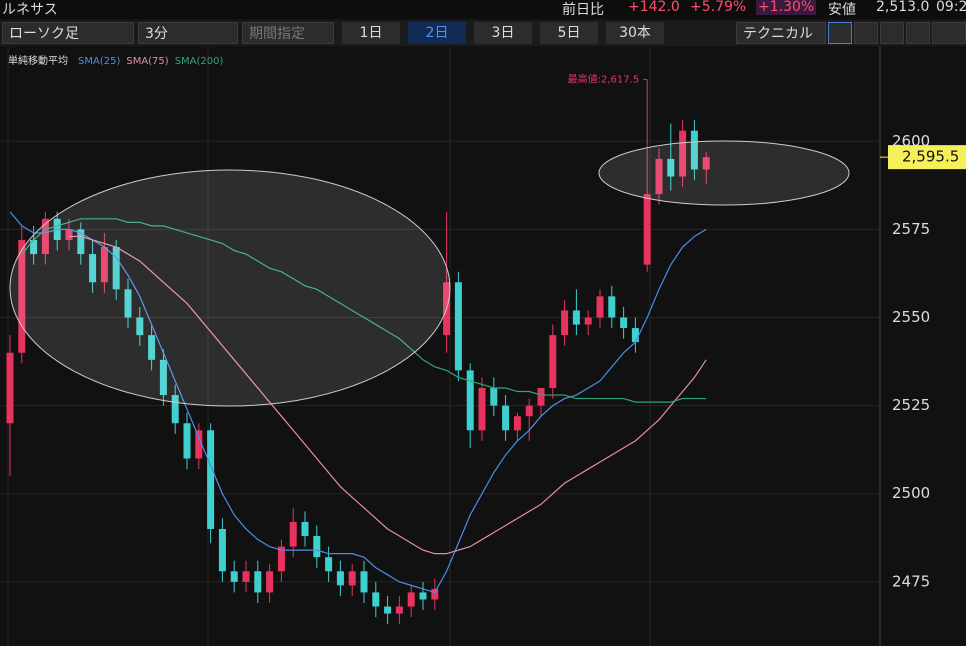 Image resolution: width=966 pixels, height=646 pixels. I want to click on settings-tool, so click(949, 33).